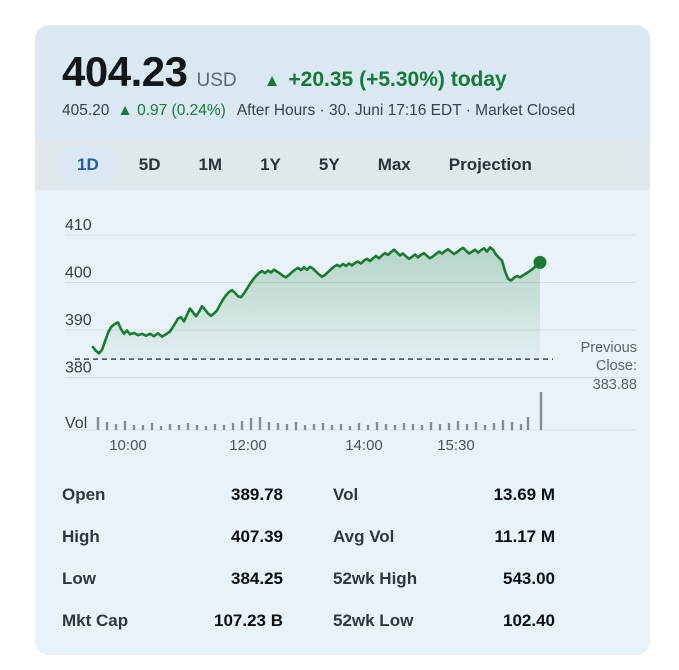 This screenshot has height=670, width=679. I want to click on svg-text: 390, so click(78, 320).